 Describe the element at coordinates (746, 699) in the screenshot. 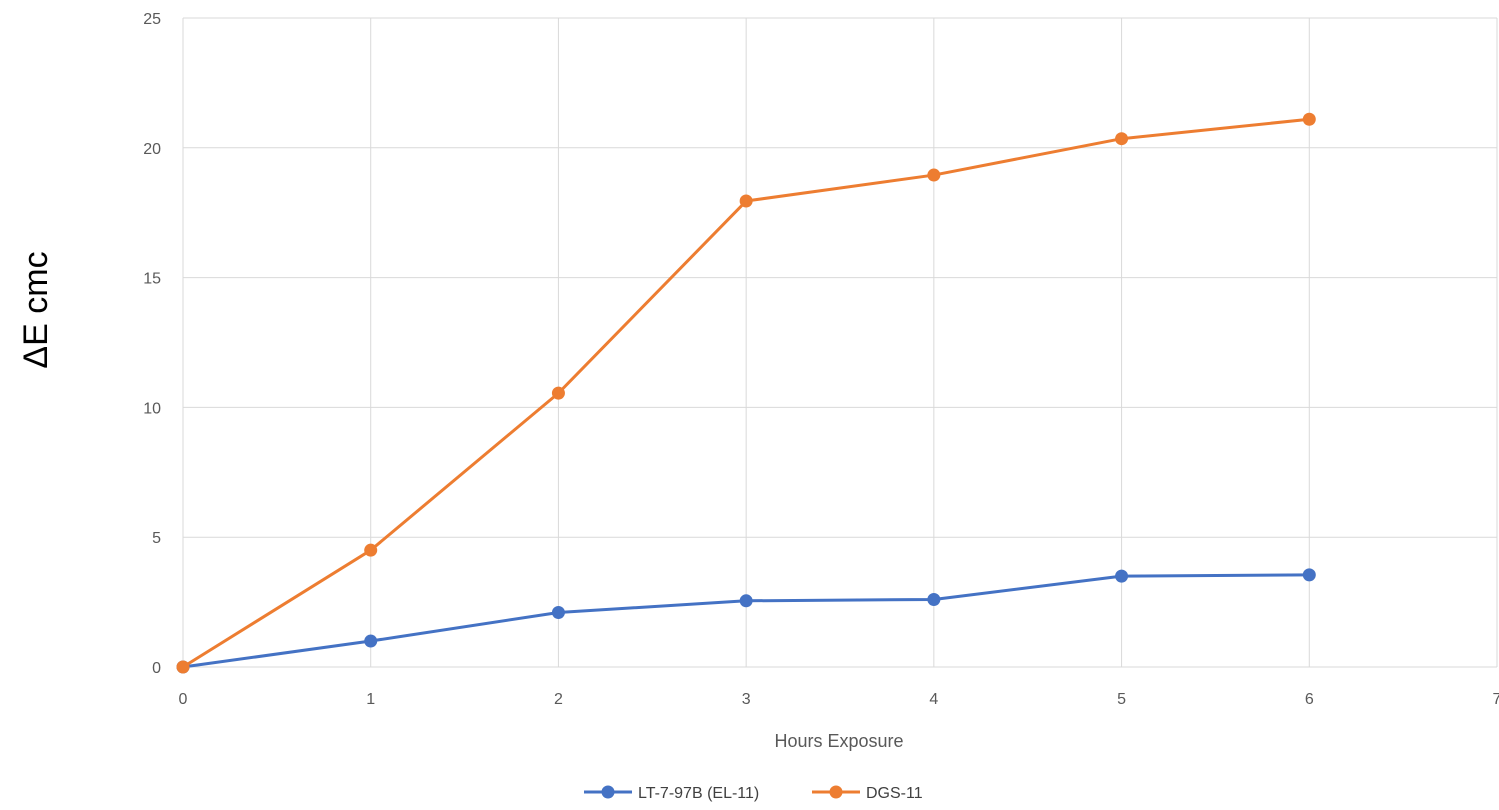

I see `x-tick-label-3: 3` at that location.